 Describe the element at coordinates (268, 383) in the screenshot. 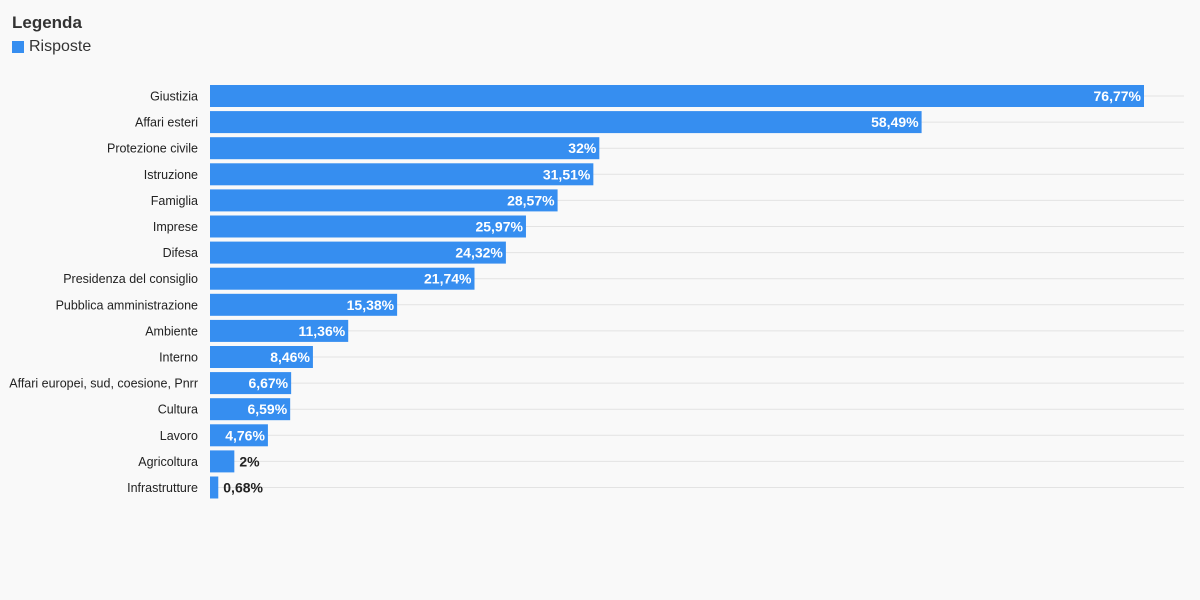

I see `value-label: 6,67%` at that location.